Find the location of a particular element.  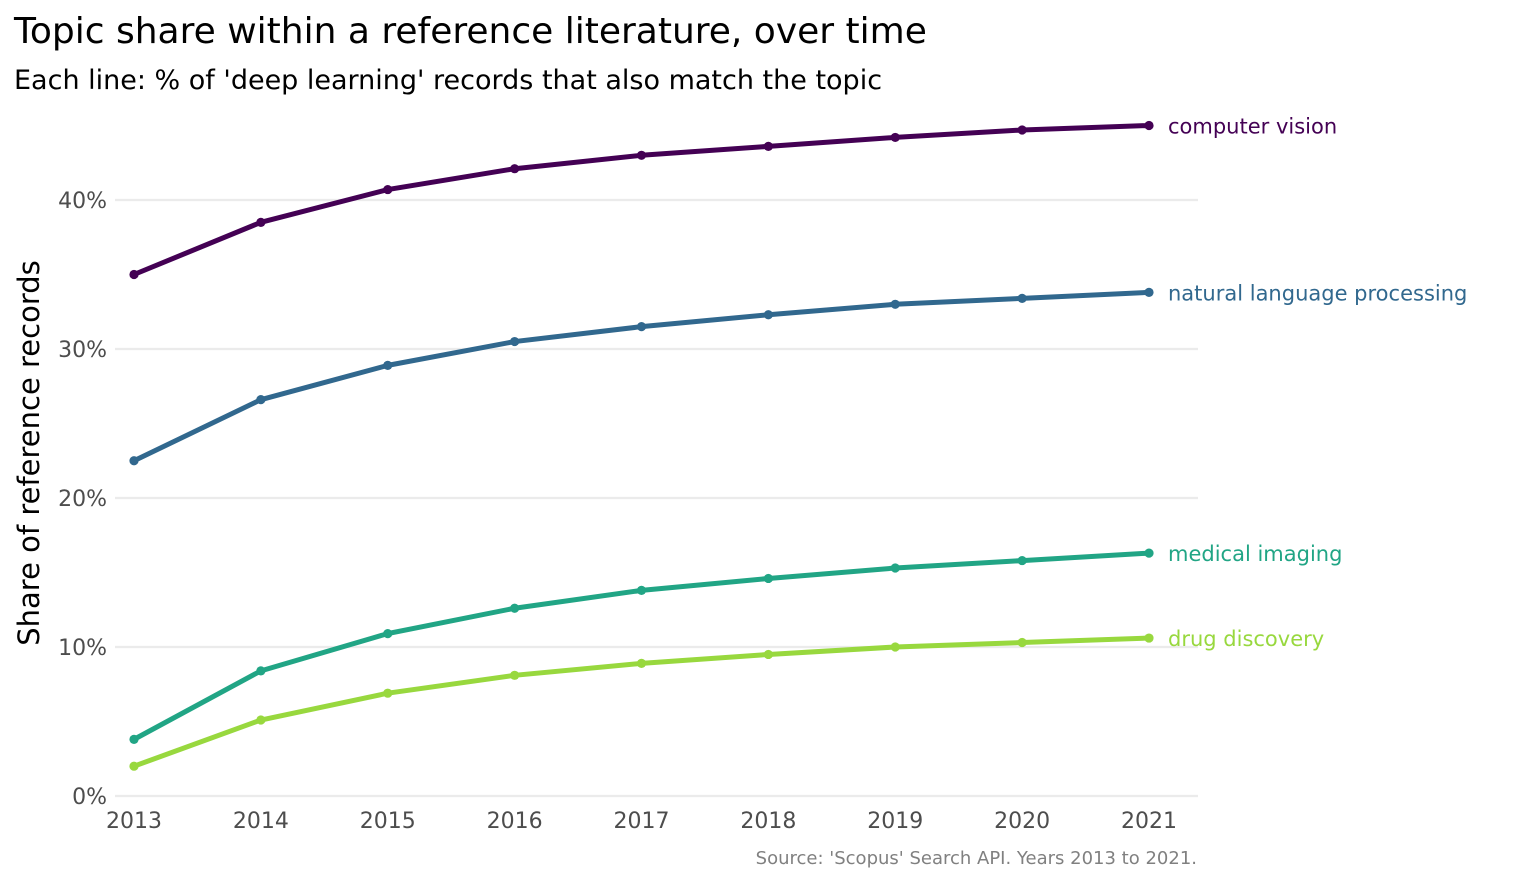

x-tick-label: 2013 is located at coordinates (134, 821).